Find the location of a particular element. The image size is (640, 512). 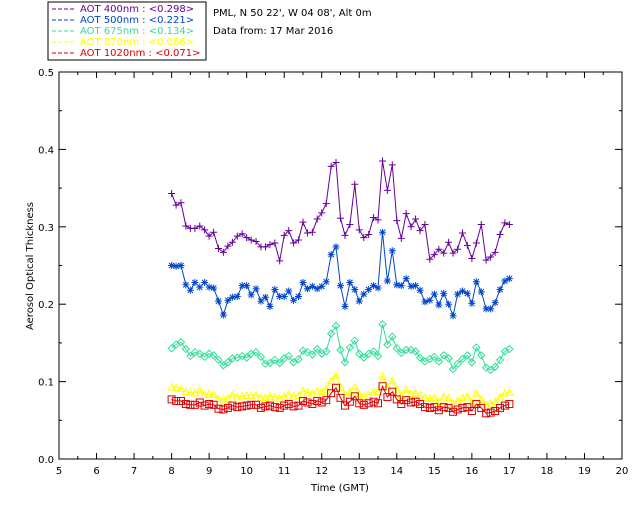

x-tick-label: 6 is located at coordinates (96, 471).